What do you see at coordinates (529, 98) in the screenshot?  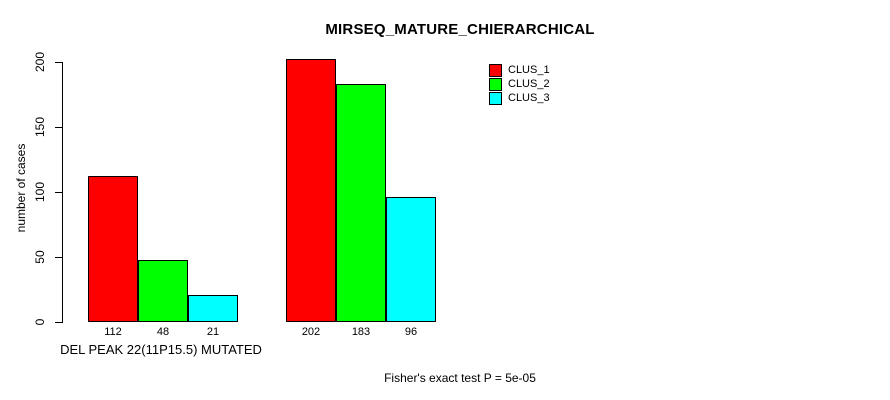 I see `legend-label: CLUS_3` at bounding box center [529, 98].